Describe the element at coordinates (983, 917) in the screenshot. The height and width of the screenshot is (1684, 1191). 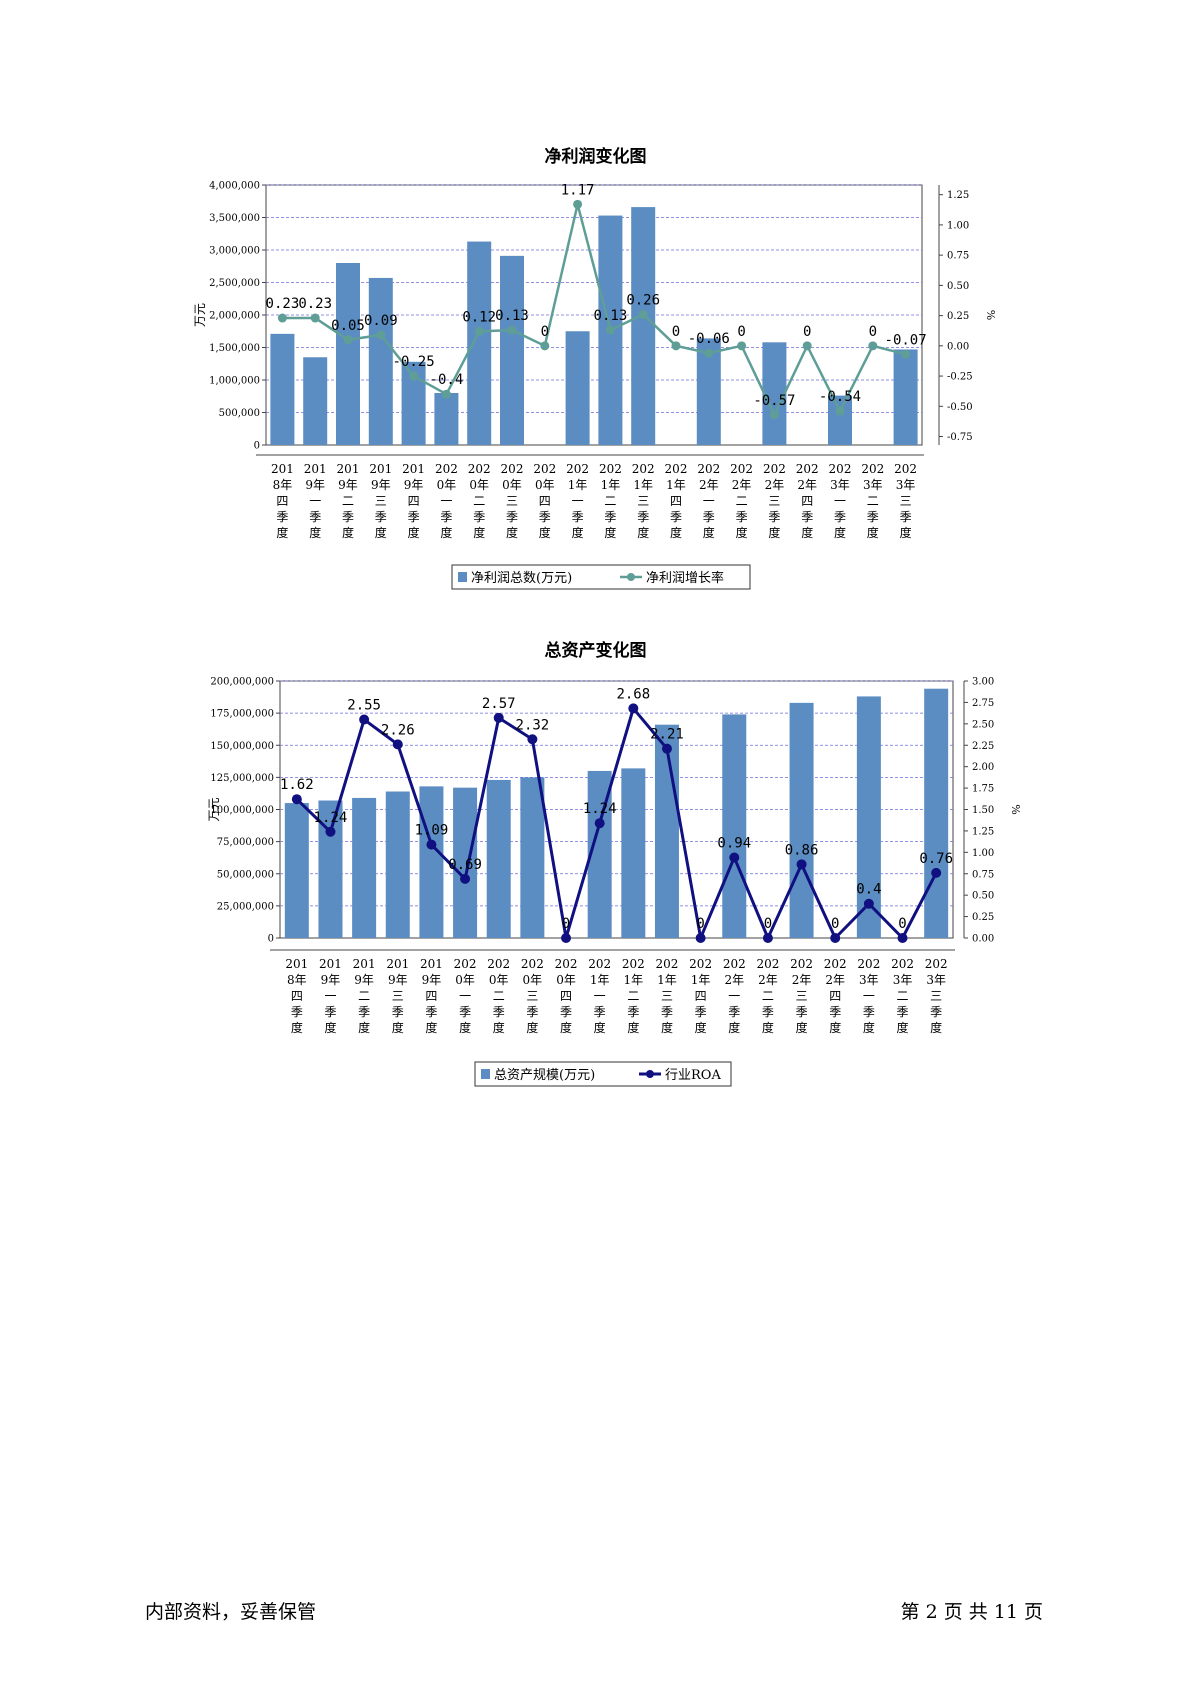
I see `y2-tick-label: 0.25` at that location.